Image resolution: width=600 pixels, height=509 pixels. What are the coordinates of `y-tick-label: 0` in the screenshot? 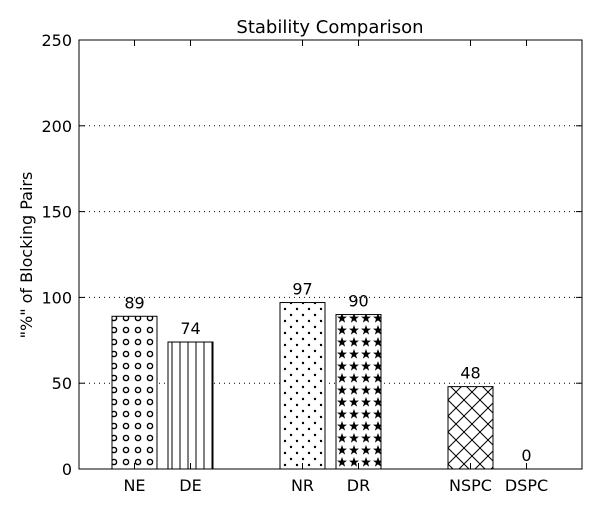 It's located at (67, 469).